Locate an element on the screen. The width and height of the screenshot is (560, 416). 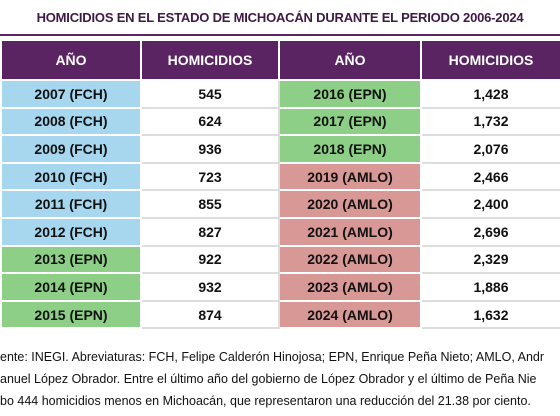
homicides-cell: 723 is located at coordinates (210, 176).